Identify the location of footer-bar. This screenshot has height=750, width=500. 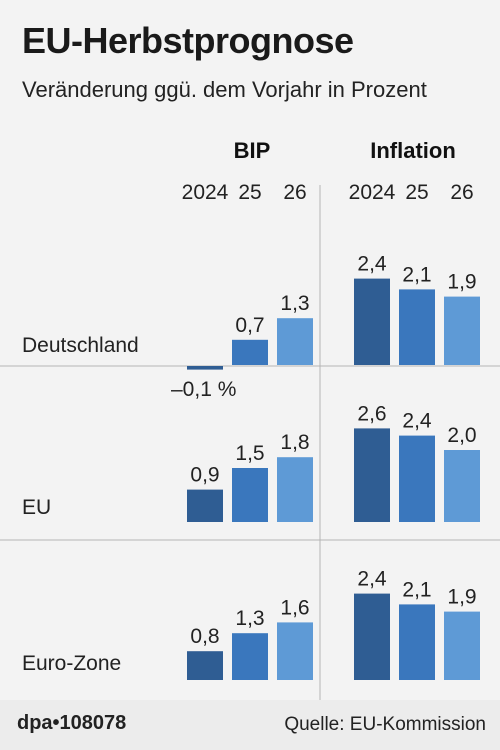
(250, 725).